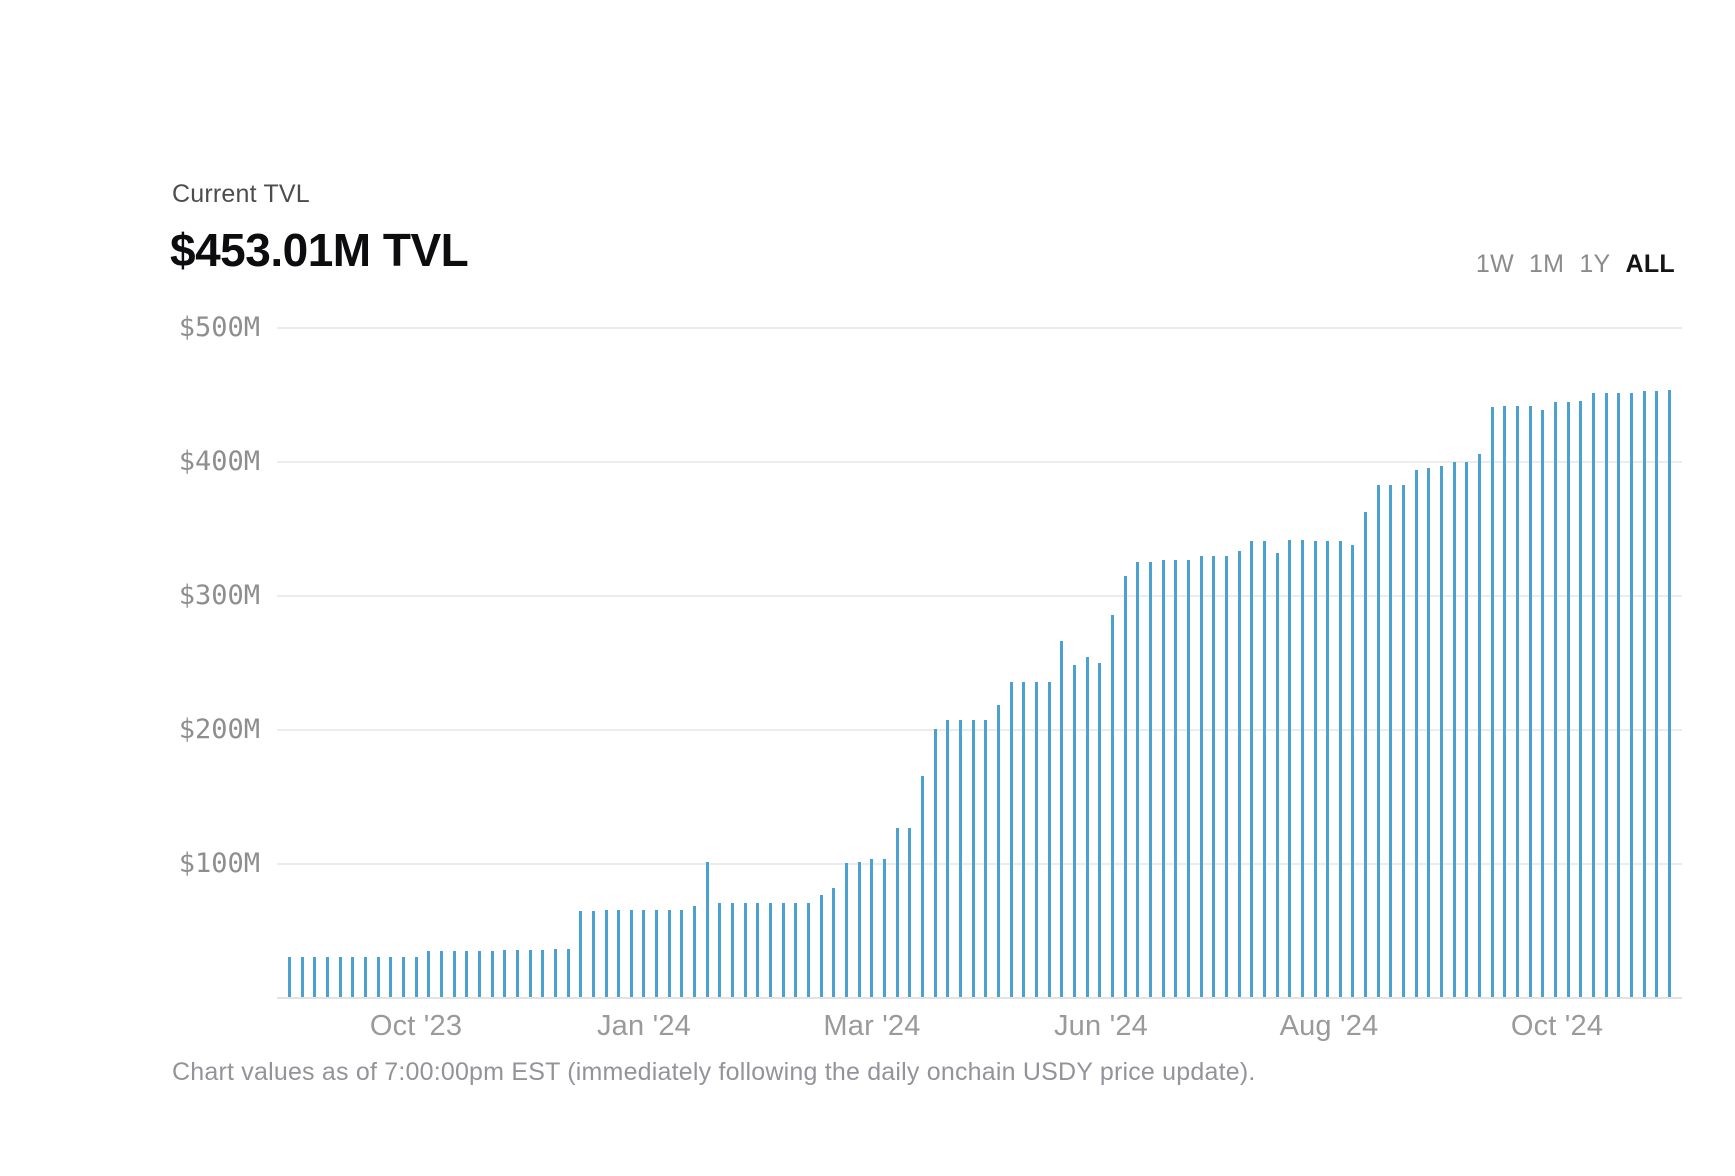 Image resolution: width=1735 pixels, height=1176 pixels. Describe the element at coordinates (1650, 264) in the screenshot. I see `range-option-all: ALL` at that location.